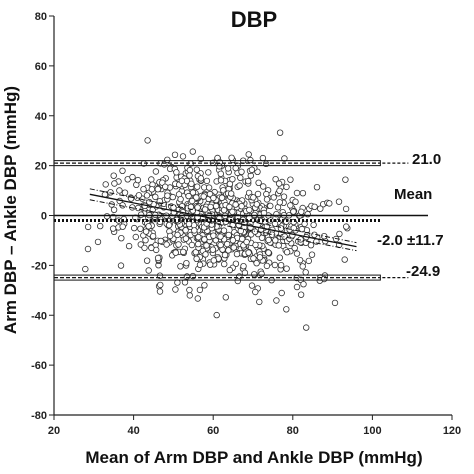  What do you see at coordinates (253, 457) in the screenshot?
I see `x-axis-title: Mean of Arm DBP and Ankle DBP (mmHg)` at bounding box center [253, 457].